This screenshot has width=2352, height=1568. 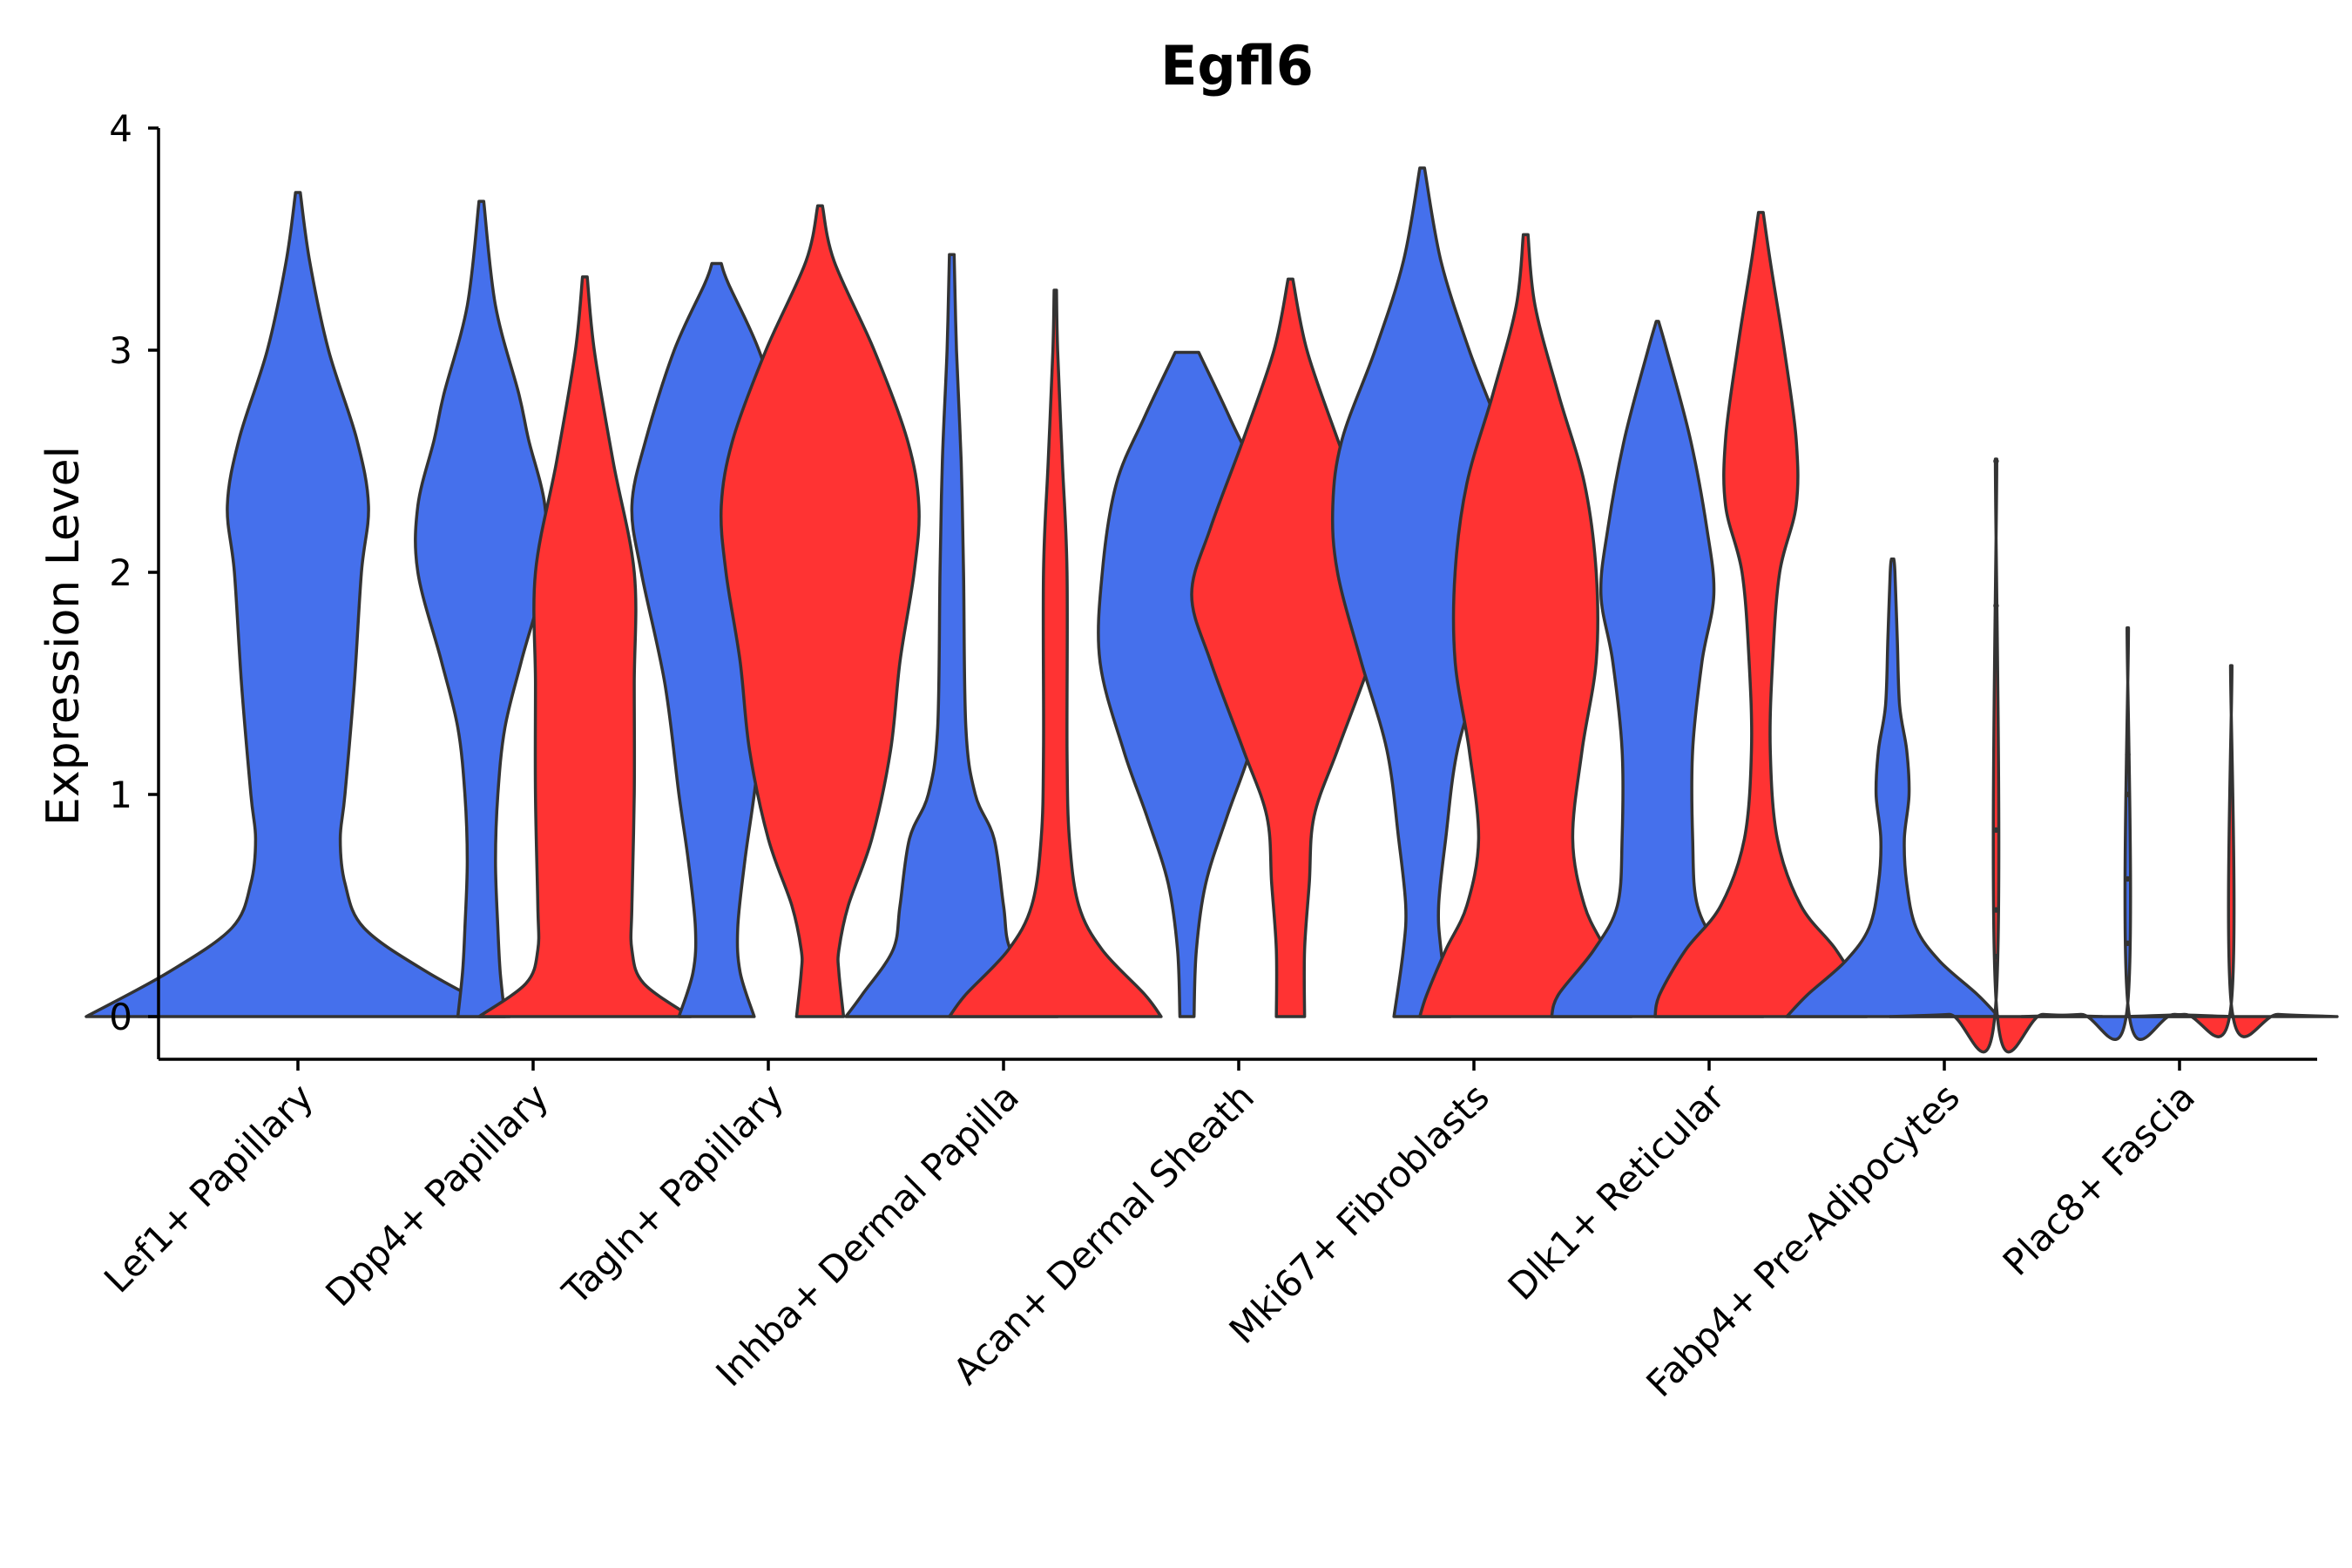 What do you see at coordinates (2231, 851) in the screenshot?
I see `violin-8-red` at bounding box center [2231, 851].